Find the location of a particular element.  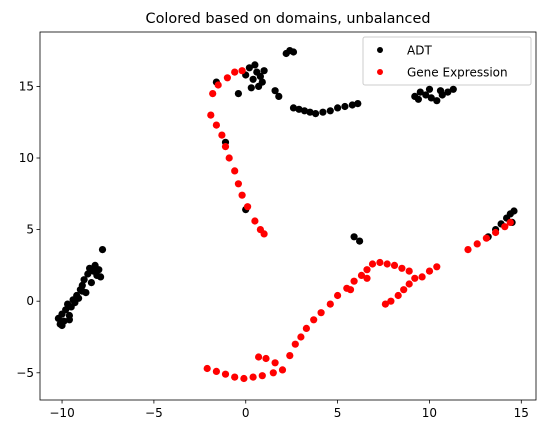

y-axis-ticks: −5 0 5 10 15 is located at coordinates (28, 229).